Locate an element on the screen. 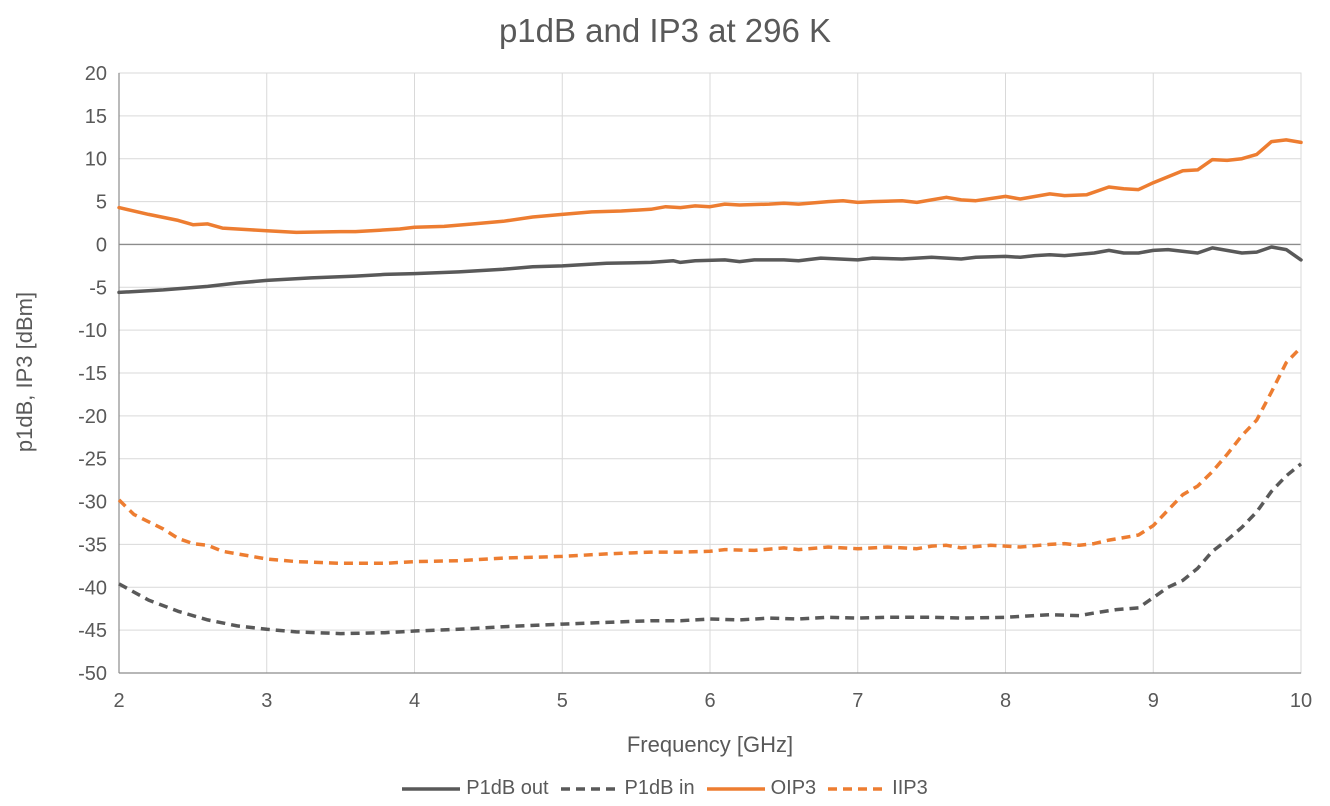 The width and height of the screenshot is (1330, 806). series-oip3 is located at coordinates (710, 186).